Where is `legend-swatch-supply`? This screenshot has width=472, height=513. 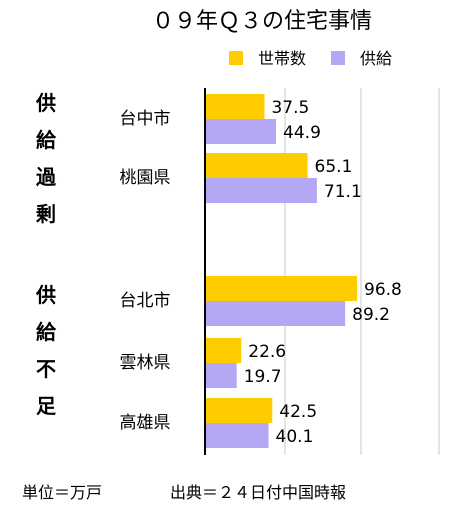 legend-swatch-supply is located at coordinates (338, 58).